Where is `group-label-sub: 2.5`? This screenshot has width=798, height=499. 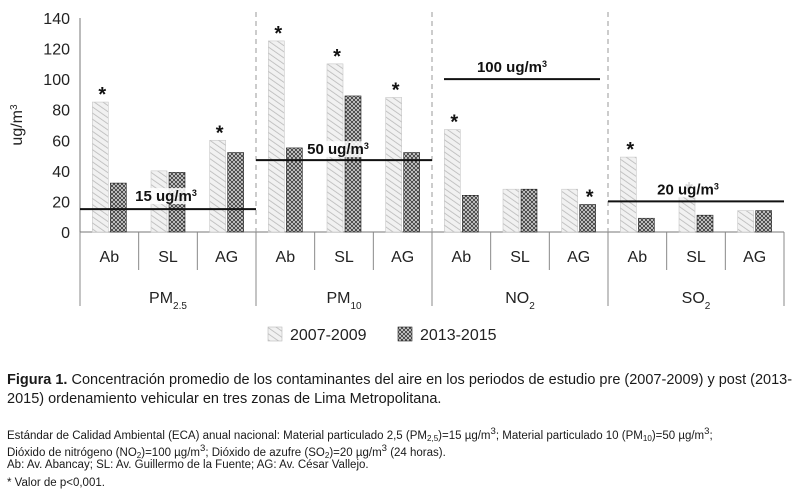
group-label-sub: 2.5 is located at coordinates (180, 306).